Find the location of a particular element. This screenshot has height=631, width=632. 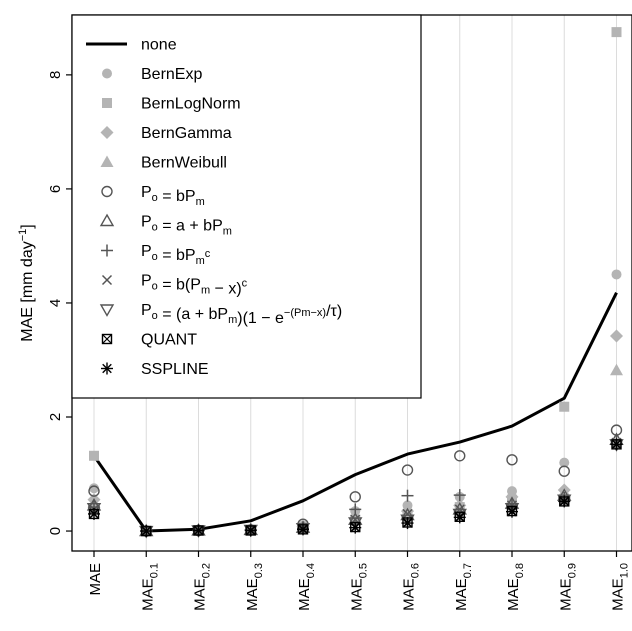

y-tick-label: 6 is located at coordinates (55, 189).